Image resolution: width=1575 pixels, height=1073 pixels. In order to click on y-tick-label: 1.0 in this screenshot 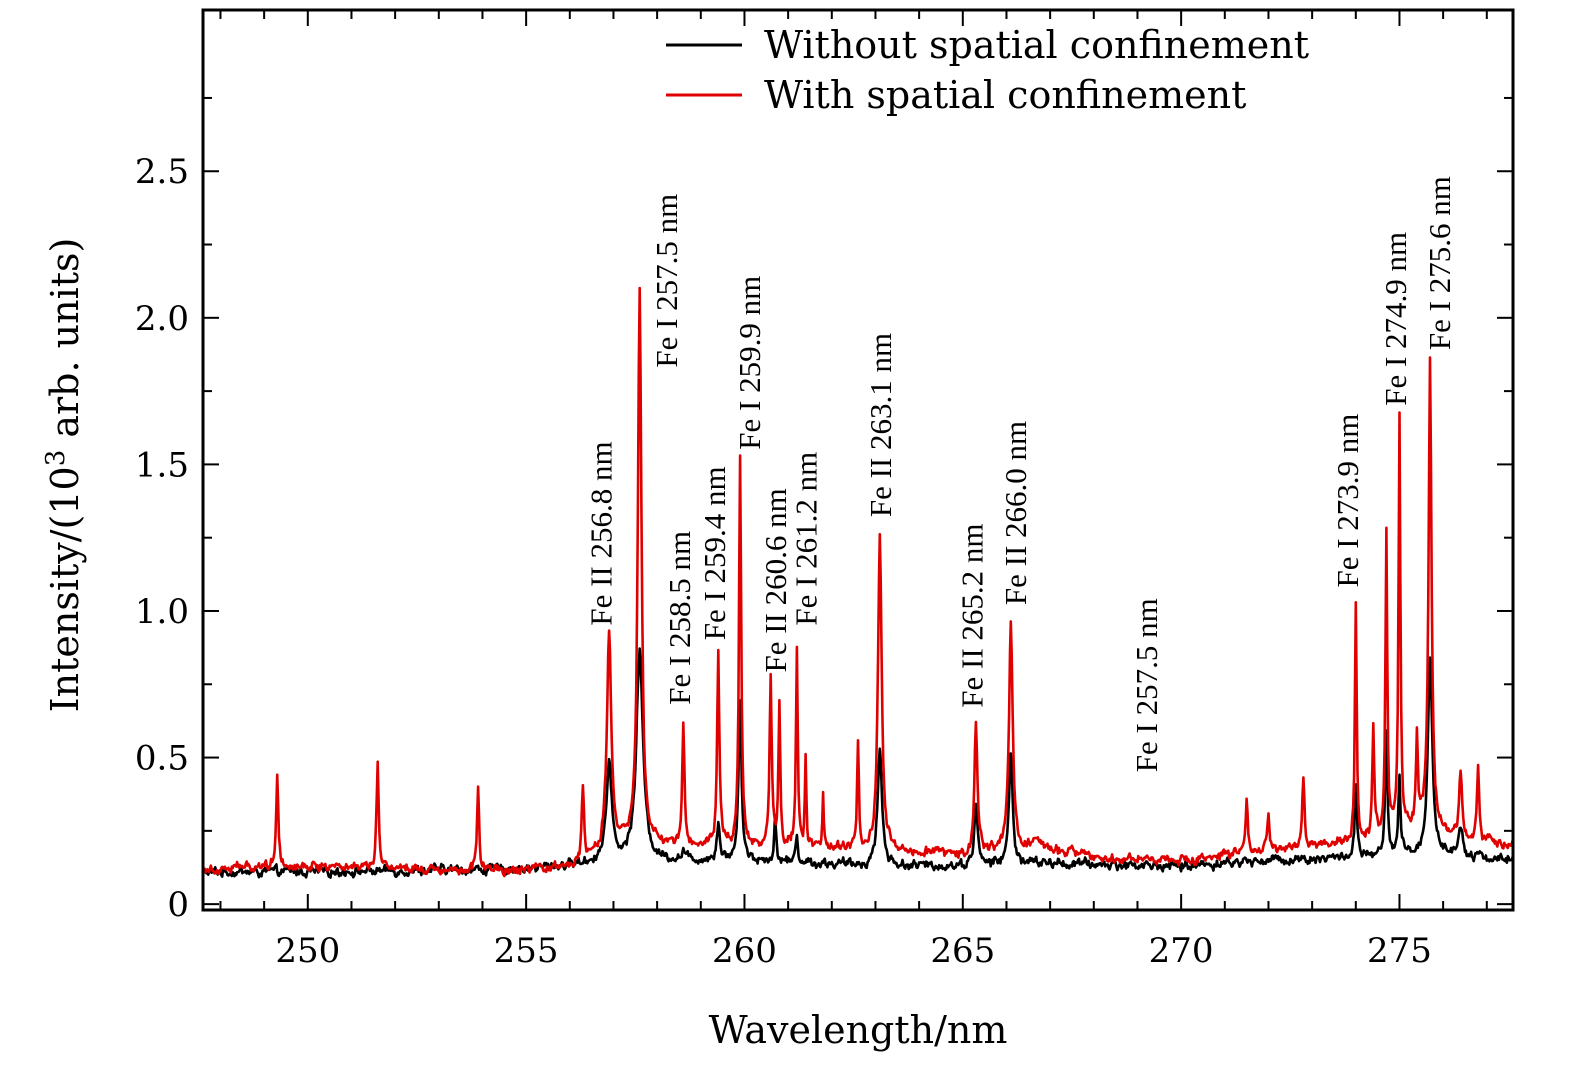, I will do `click(162, 612)`.